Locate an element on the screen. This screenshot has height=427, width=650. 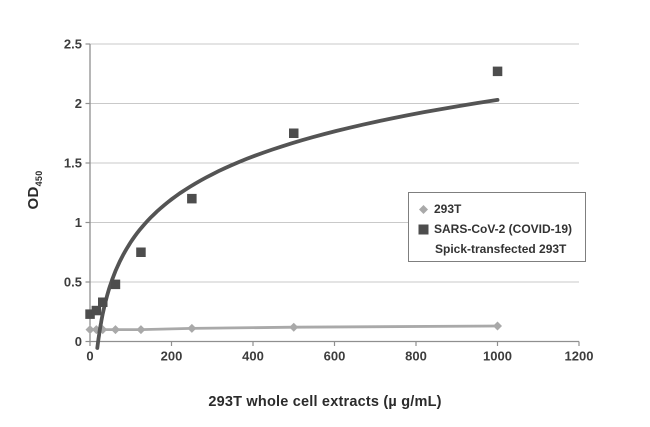
legend-entry-293t: 293T is located at coordinates (499, 209).